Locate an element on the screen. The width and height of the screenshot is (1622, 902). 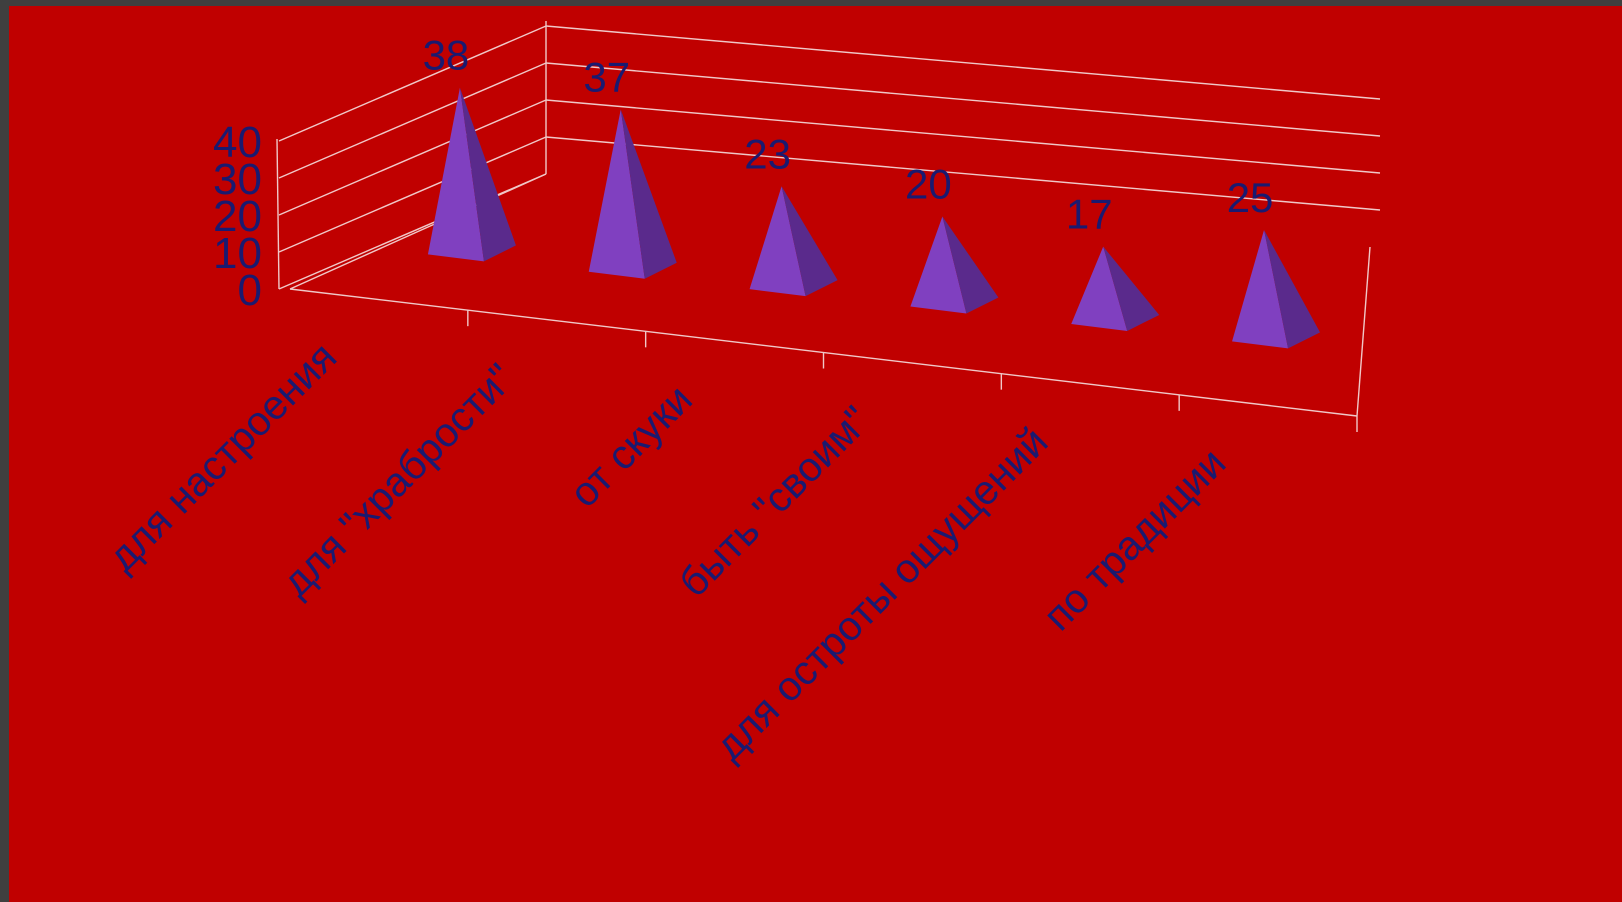
category-label: для остроты ощущений is located at coordinates (881, 593).